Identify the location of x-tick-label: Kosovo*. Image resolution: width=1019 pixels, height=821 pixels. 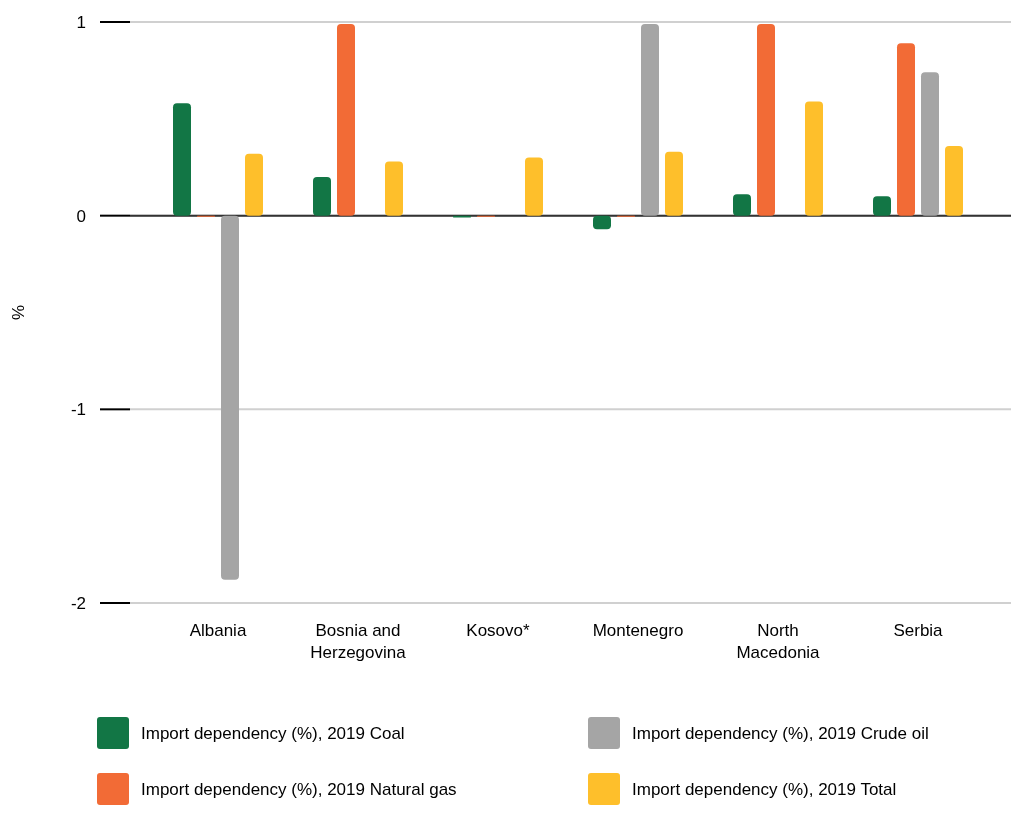
(498, 630).